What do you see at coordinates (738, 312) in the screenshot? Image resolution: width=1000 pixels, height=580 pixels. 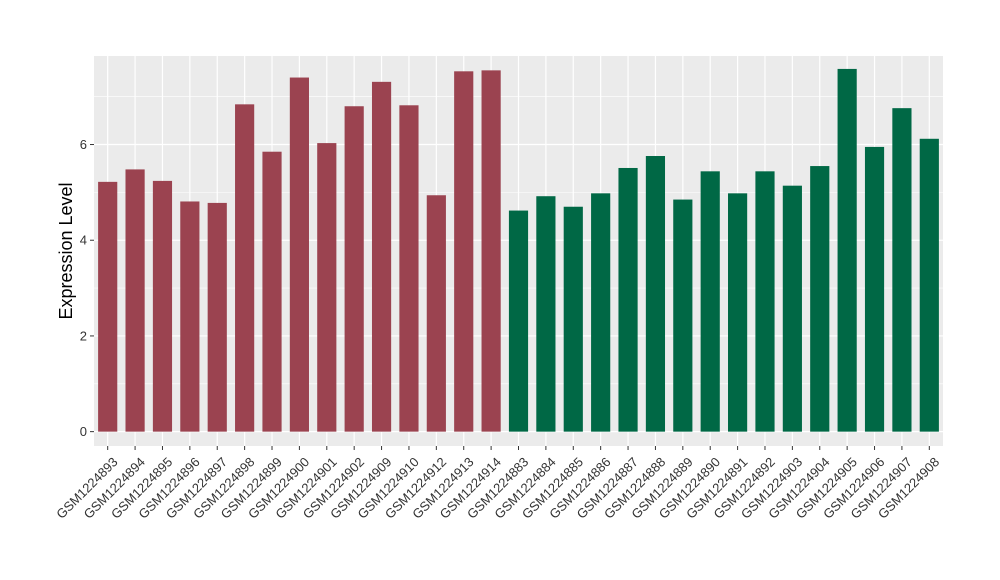 I see `bar-GSM1224891` at bounding box center [738, 312].